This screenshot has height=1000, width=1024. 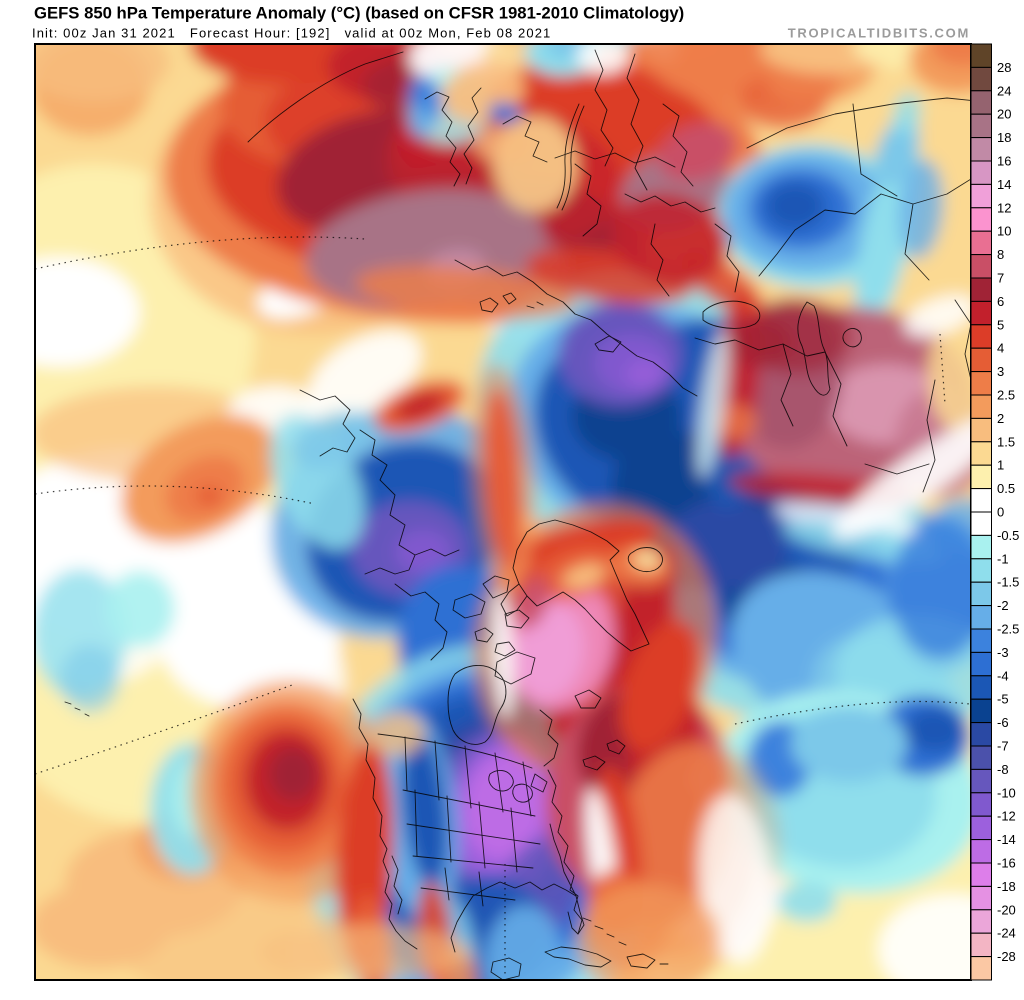 What do you see at coordinates (1006, 395) in the screenshot?
I see `svg-text: 2.5` at bounding box center [1006, 395].